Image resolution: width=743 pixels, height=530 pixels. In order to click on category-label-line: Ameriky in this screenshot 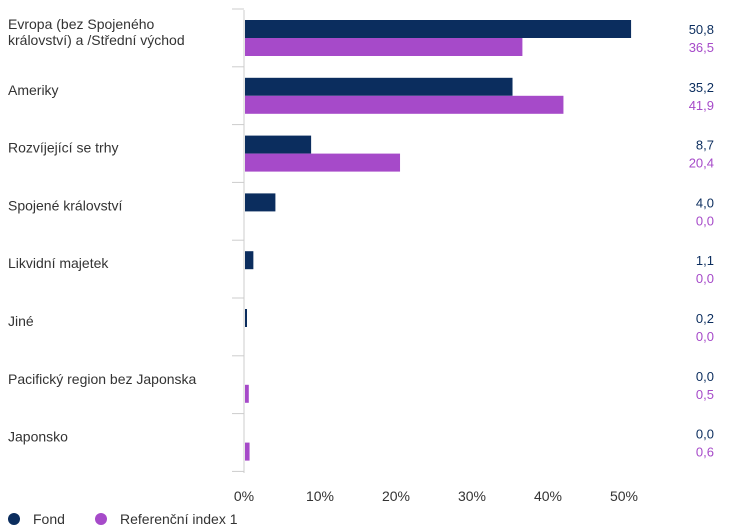, I will do `click(33, 90)`.